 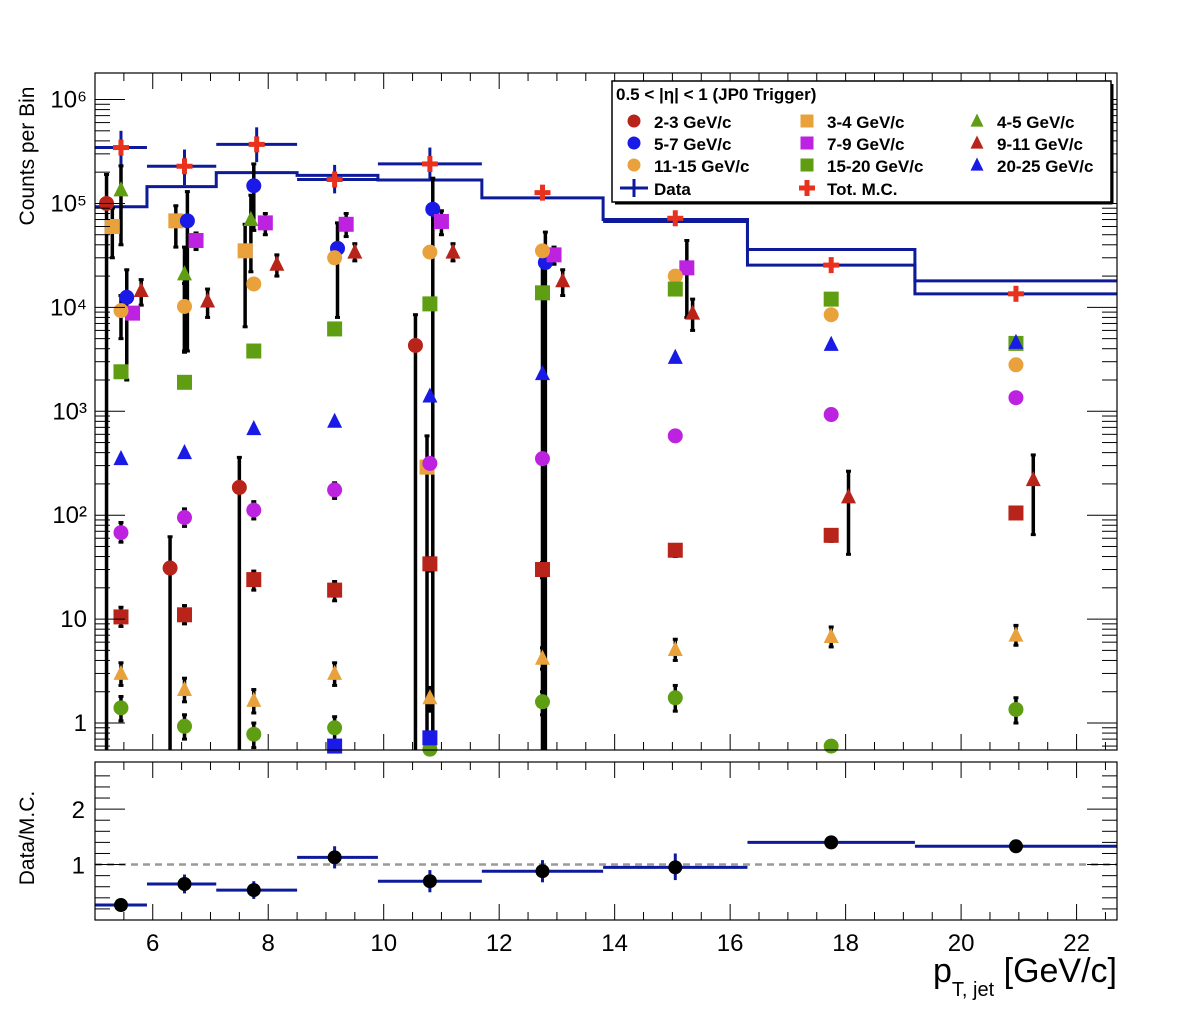 What do you see at coordinates (672, 189) in the screenshot?
I see `legend-label-data: Data` at bounding box center [672, 189].